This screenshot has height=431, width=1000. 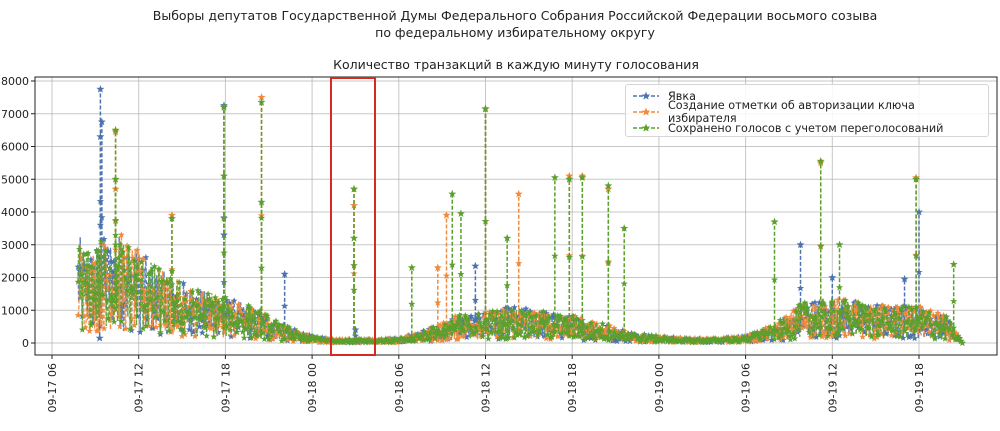 What do you see at coordinates (25, 343) in the screenshot?
I see `svg-text: 0` at bounding box center [25, 343].